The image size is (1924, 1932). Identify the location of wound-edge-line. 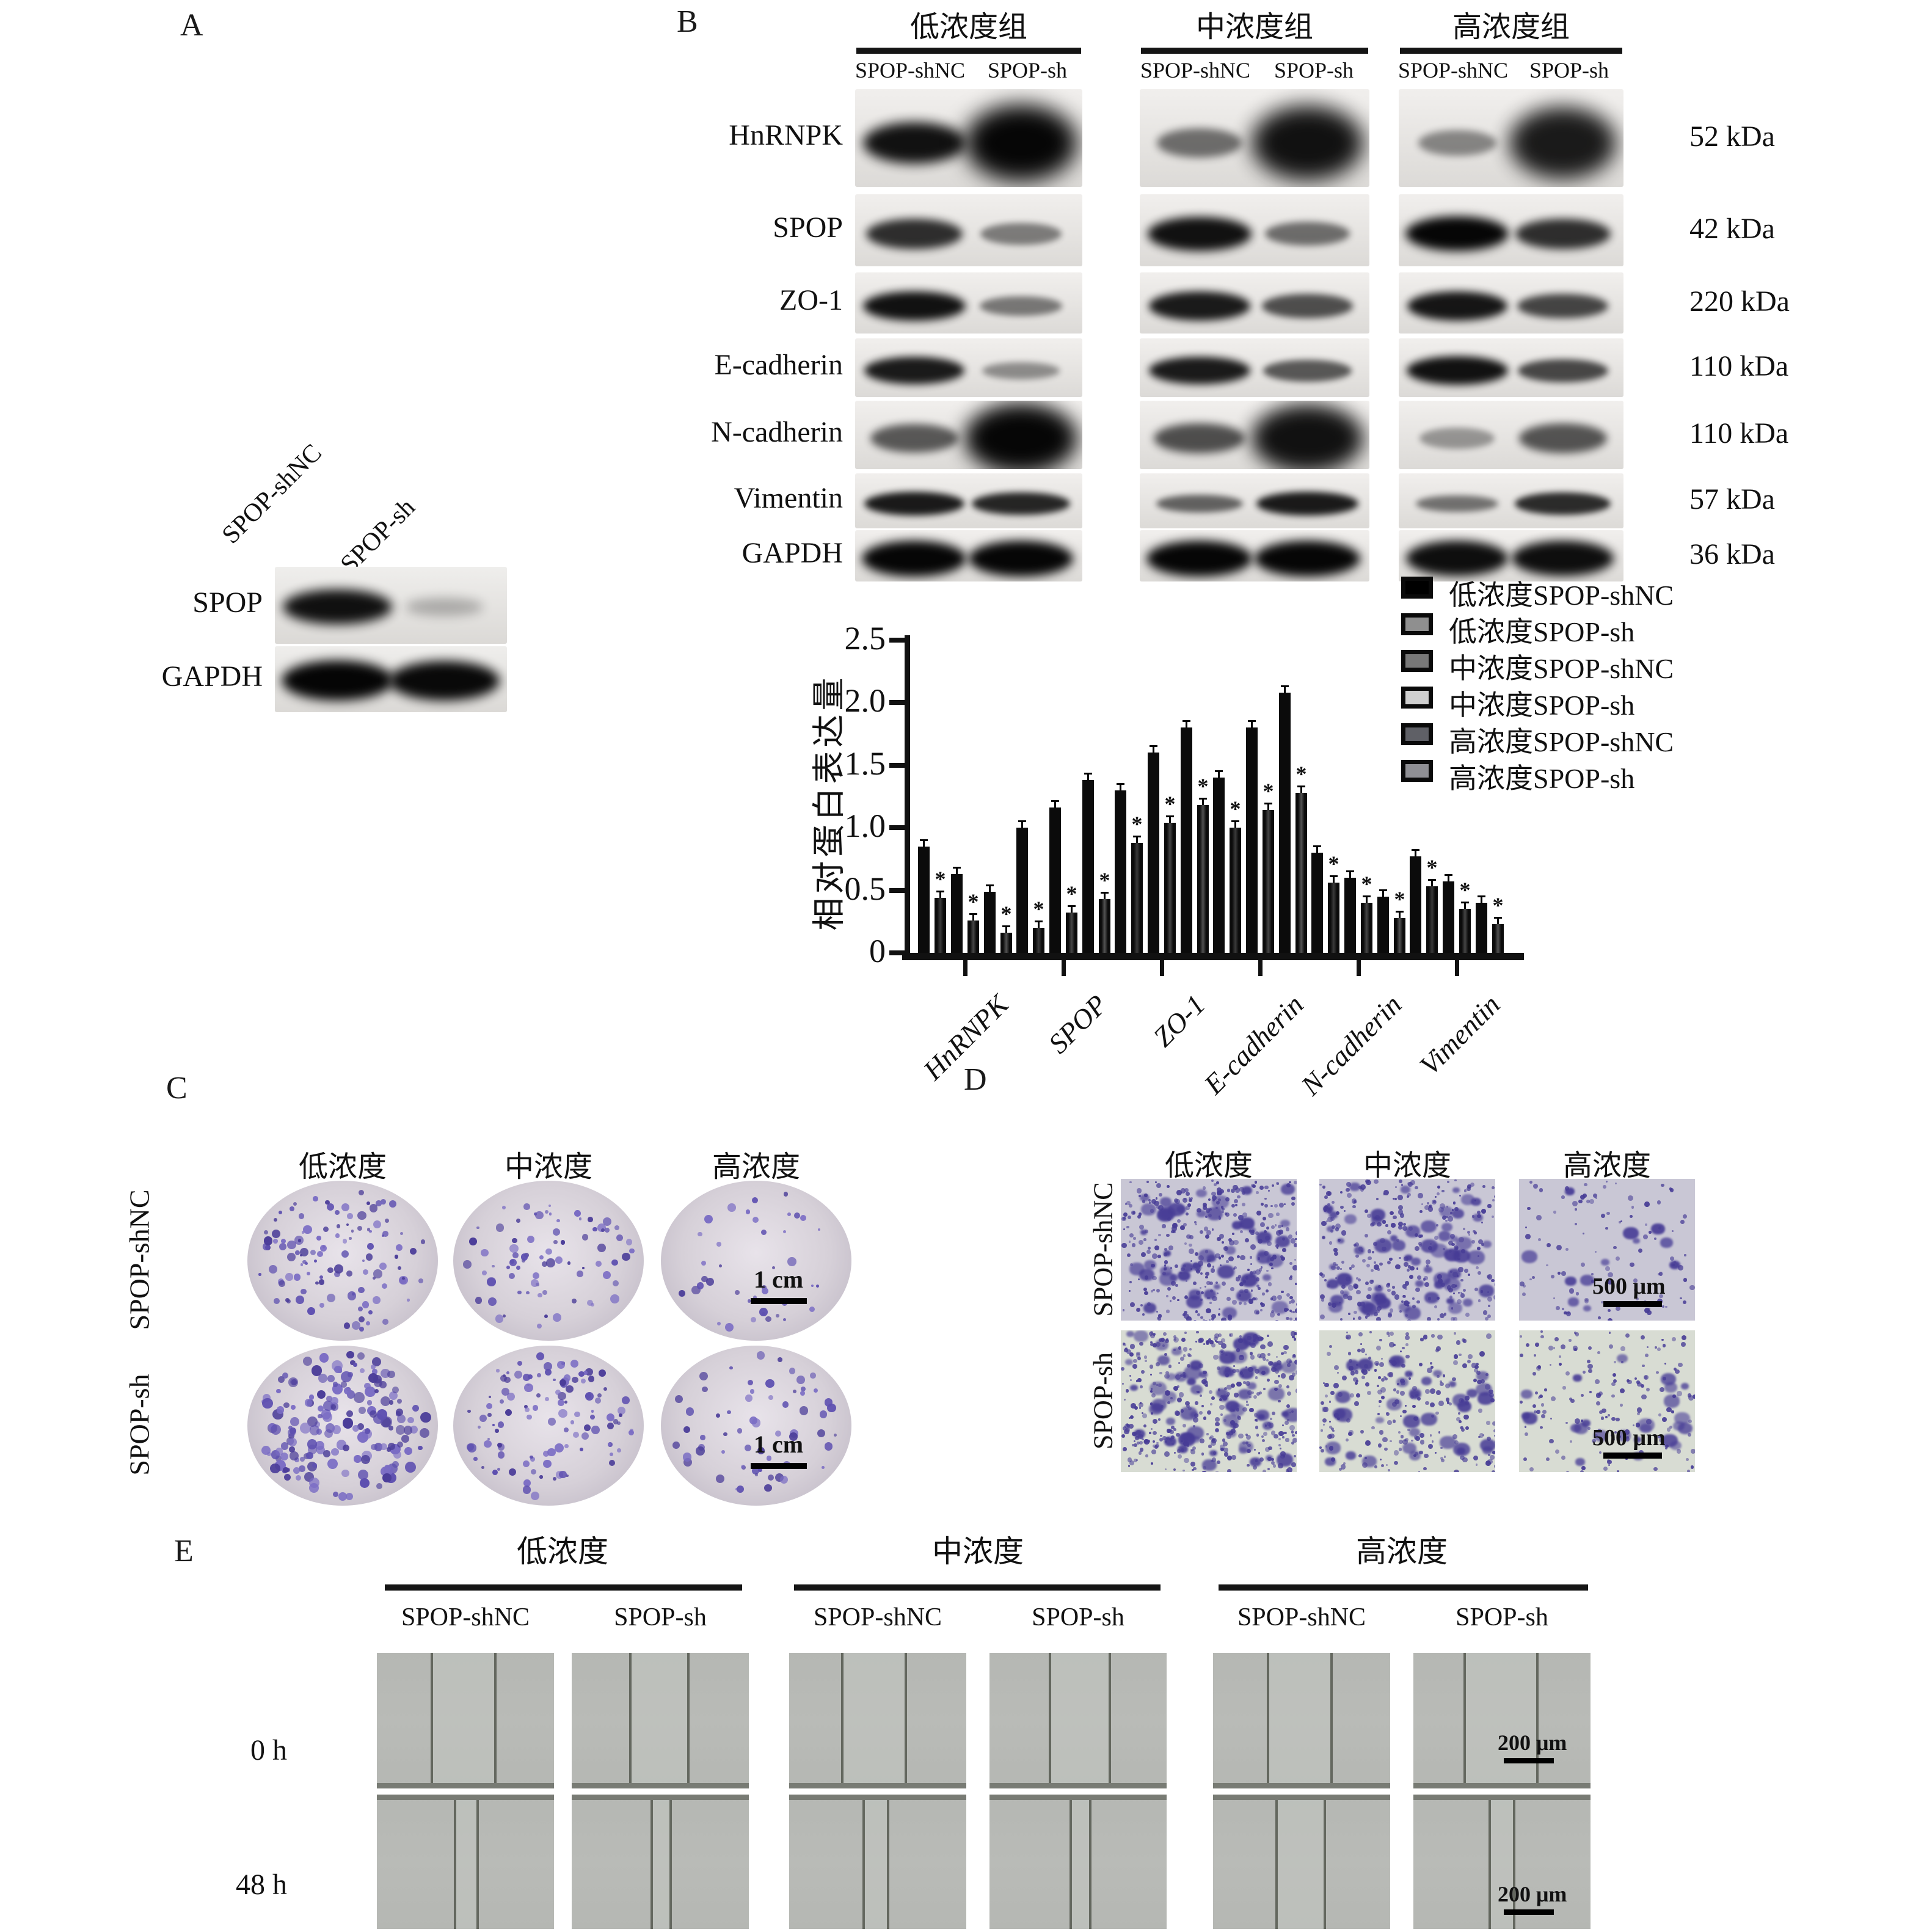
(906, 1720).